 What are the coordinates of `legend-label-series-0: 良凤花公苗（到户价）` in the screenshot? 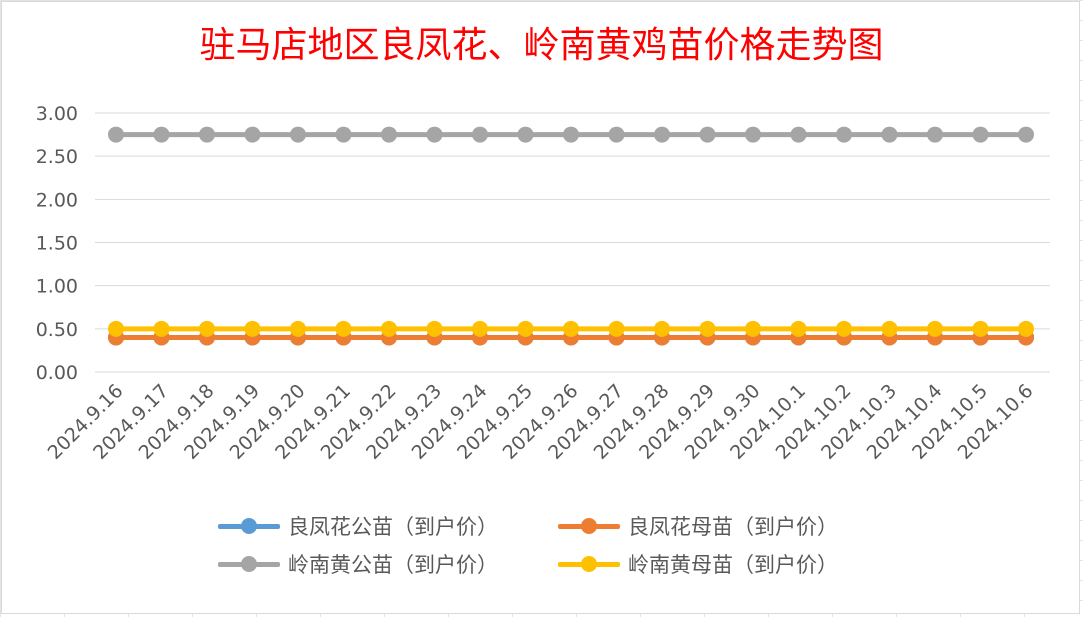 It's located at (393, 527).